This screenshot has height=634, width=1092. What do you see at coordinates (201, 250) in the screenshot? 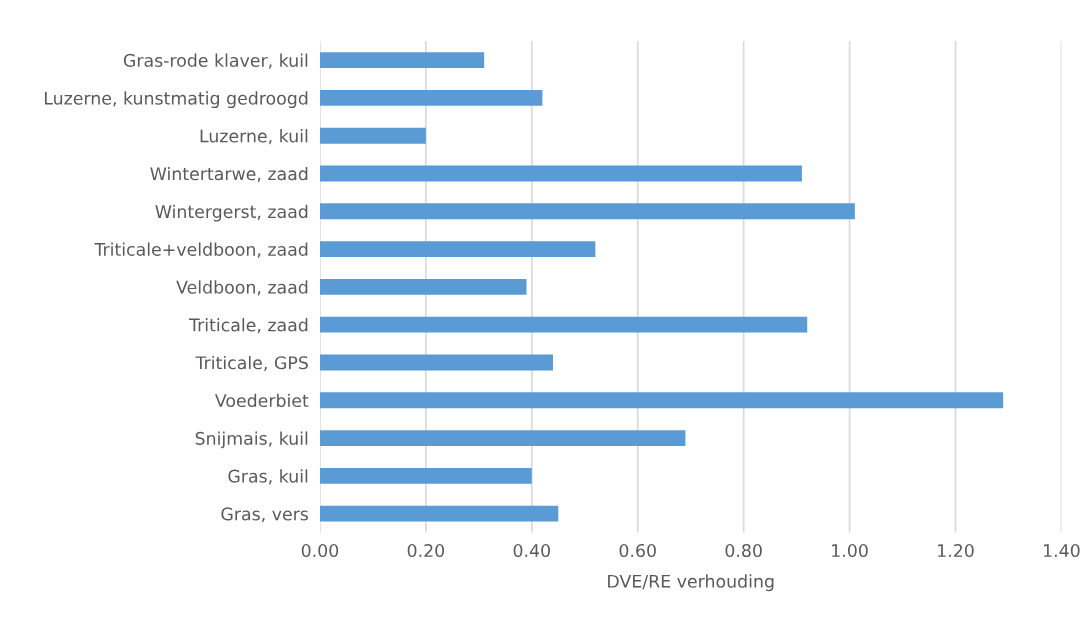
I see `y-tick-label: Triticale+veldboon, zaad` at bounding box center [201, 250].